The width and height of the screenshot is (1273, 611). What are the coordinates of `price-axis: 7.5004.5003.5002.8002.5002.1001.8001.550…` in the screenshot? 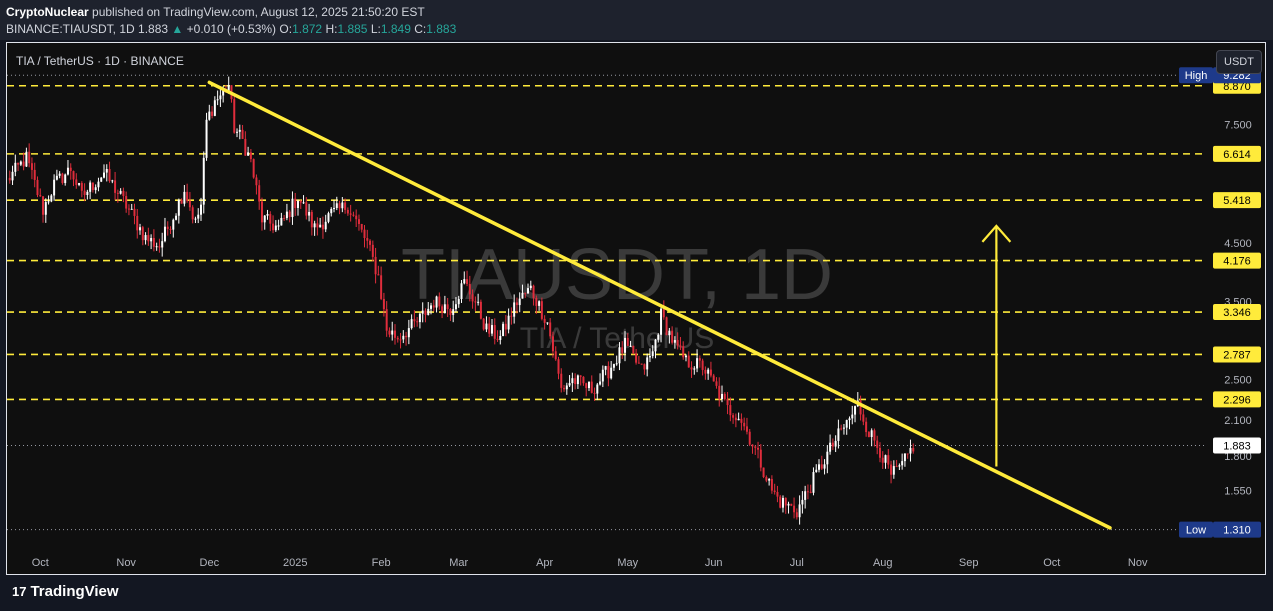 It's located at (1220, 302).